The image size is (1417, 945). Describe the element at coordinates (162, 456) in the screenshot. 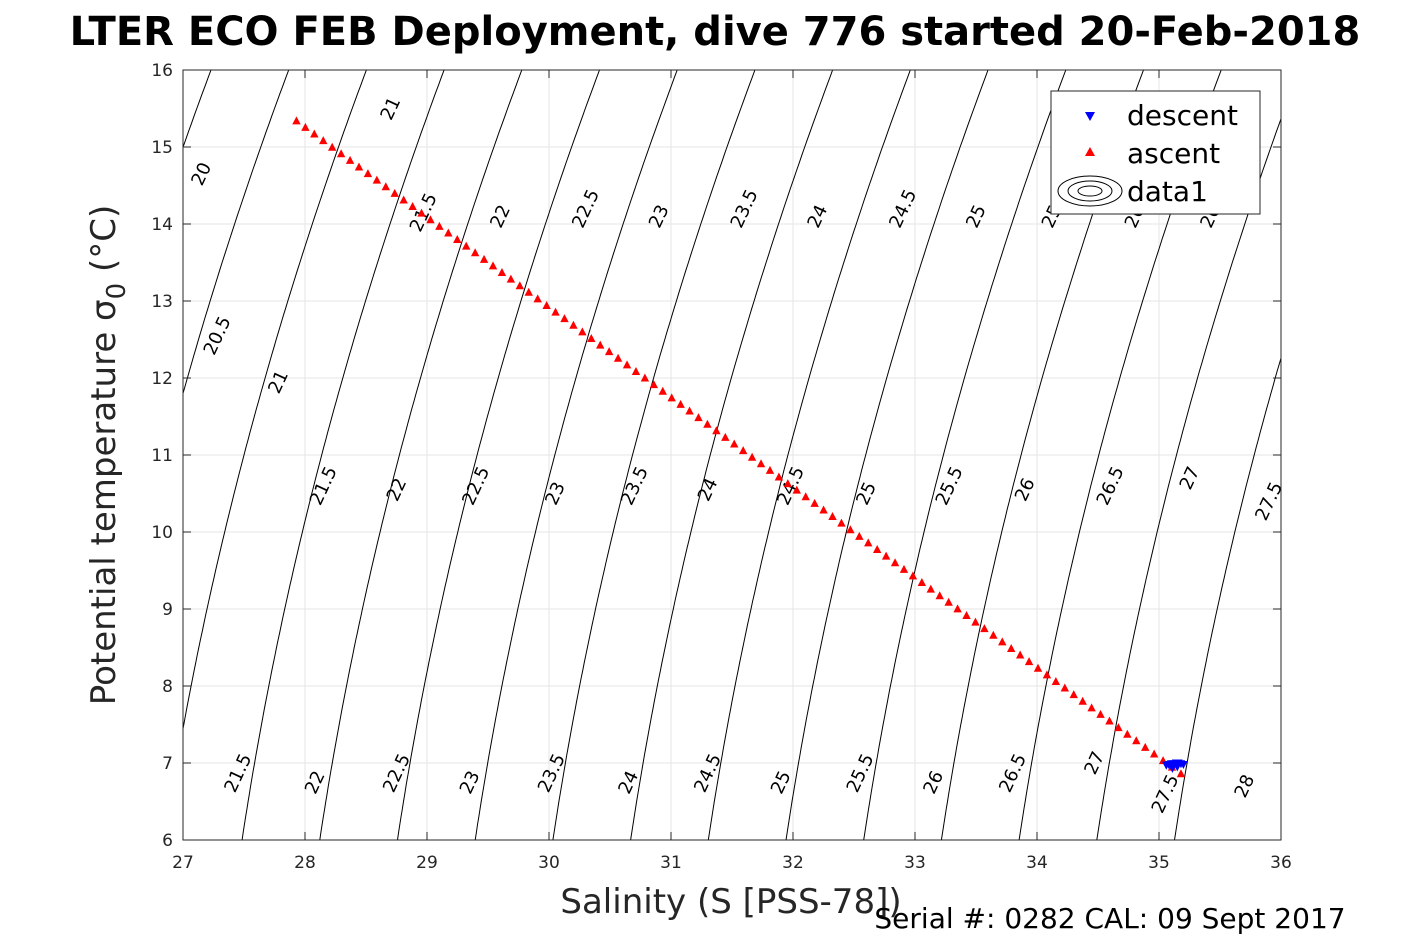

I see `y-tick-label: 11` at that location.